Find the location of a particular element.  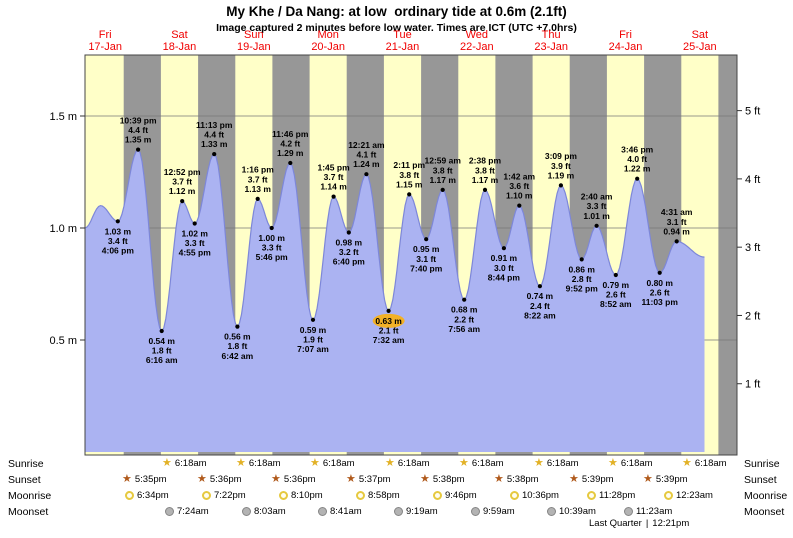

tide-annotation-line: 1.8 ft is located at coordinates (237, 346).